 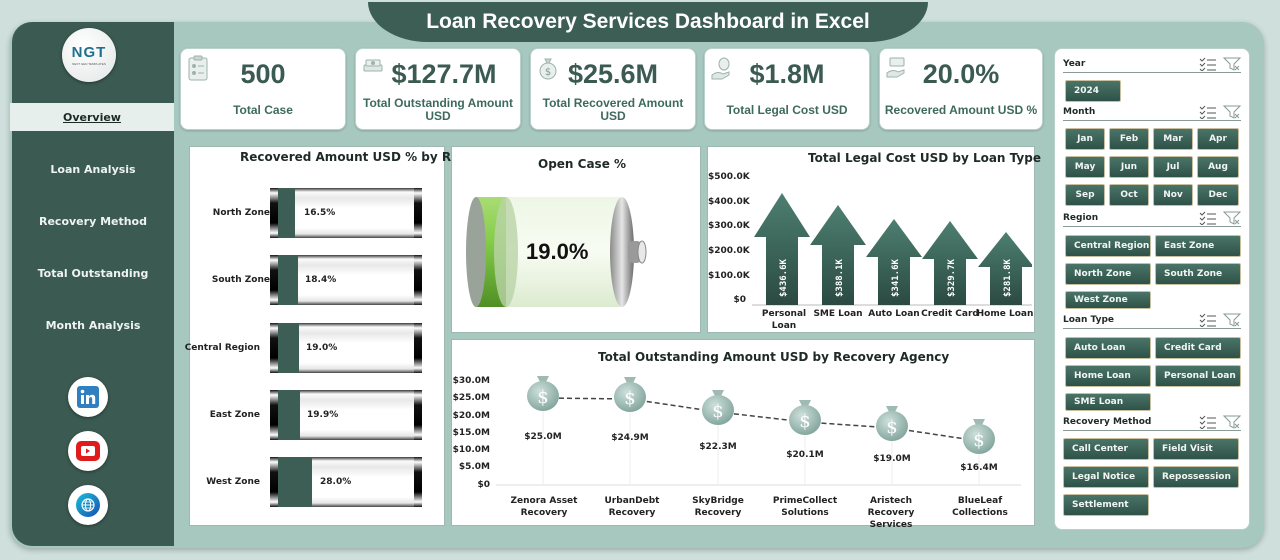 What do you see at coordinates (1198, 376) in the screenshot?
I see `slicer-item-personal-loan: Personal Loan` at bounding box center [1198, 376].